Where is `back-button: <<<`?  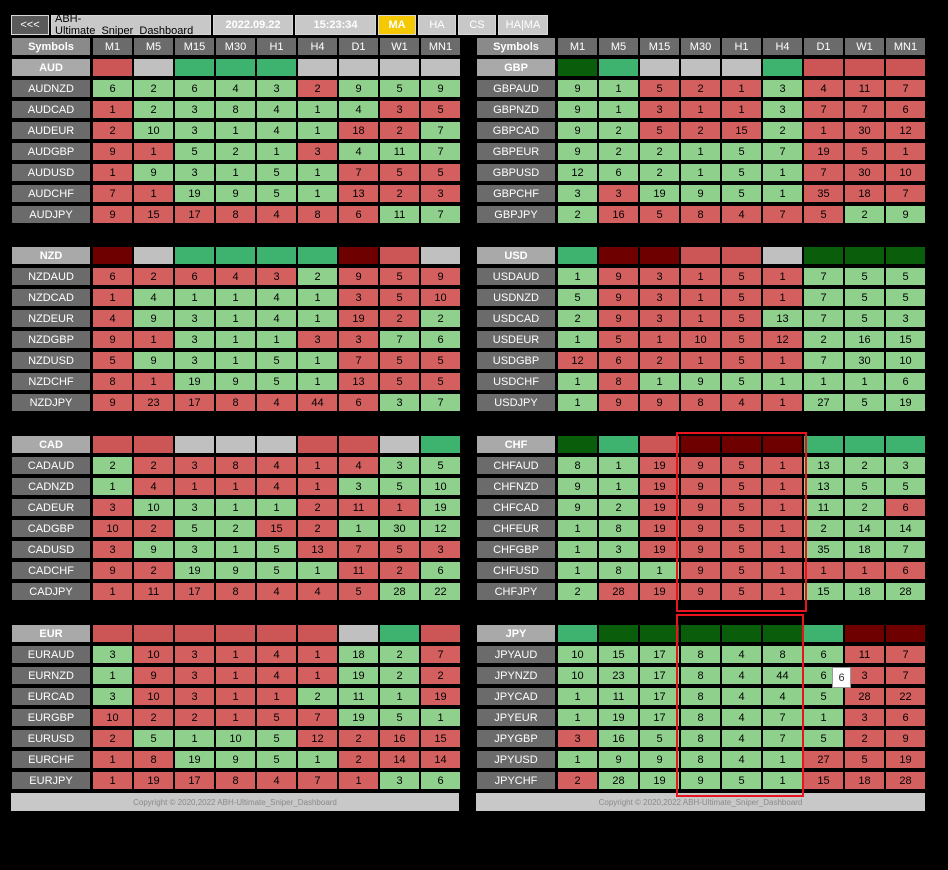 back-button: <<< is located at coordinates (30, 25).